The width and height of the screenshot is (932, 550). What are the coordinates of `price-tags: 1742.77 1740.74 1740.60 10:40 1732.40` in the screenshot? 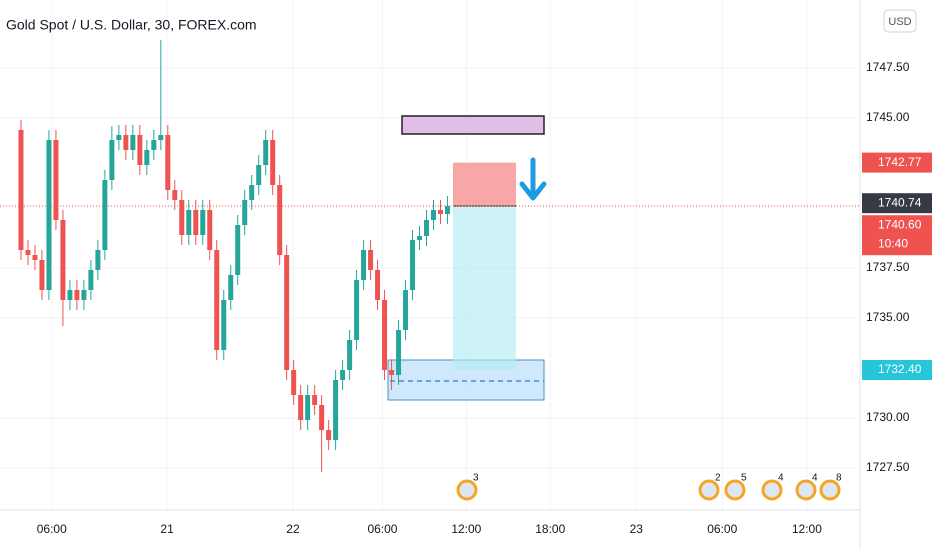 It's located at (897, 266).